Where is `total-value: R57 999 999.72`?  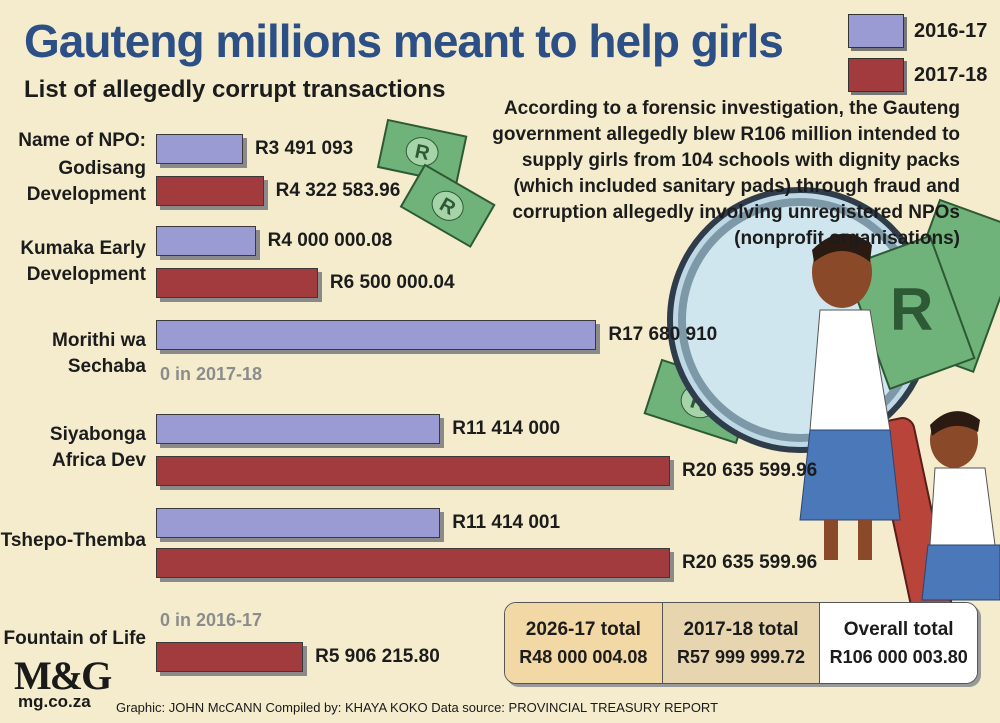
total-value: R57 999 999.72 is located at coordinates (741, 656).